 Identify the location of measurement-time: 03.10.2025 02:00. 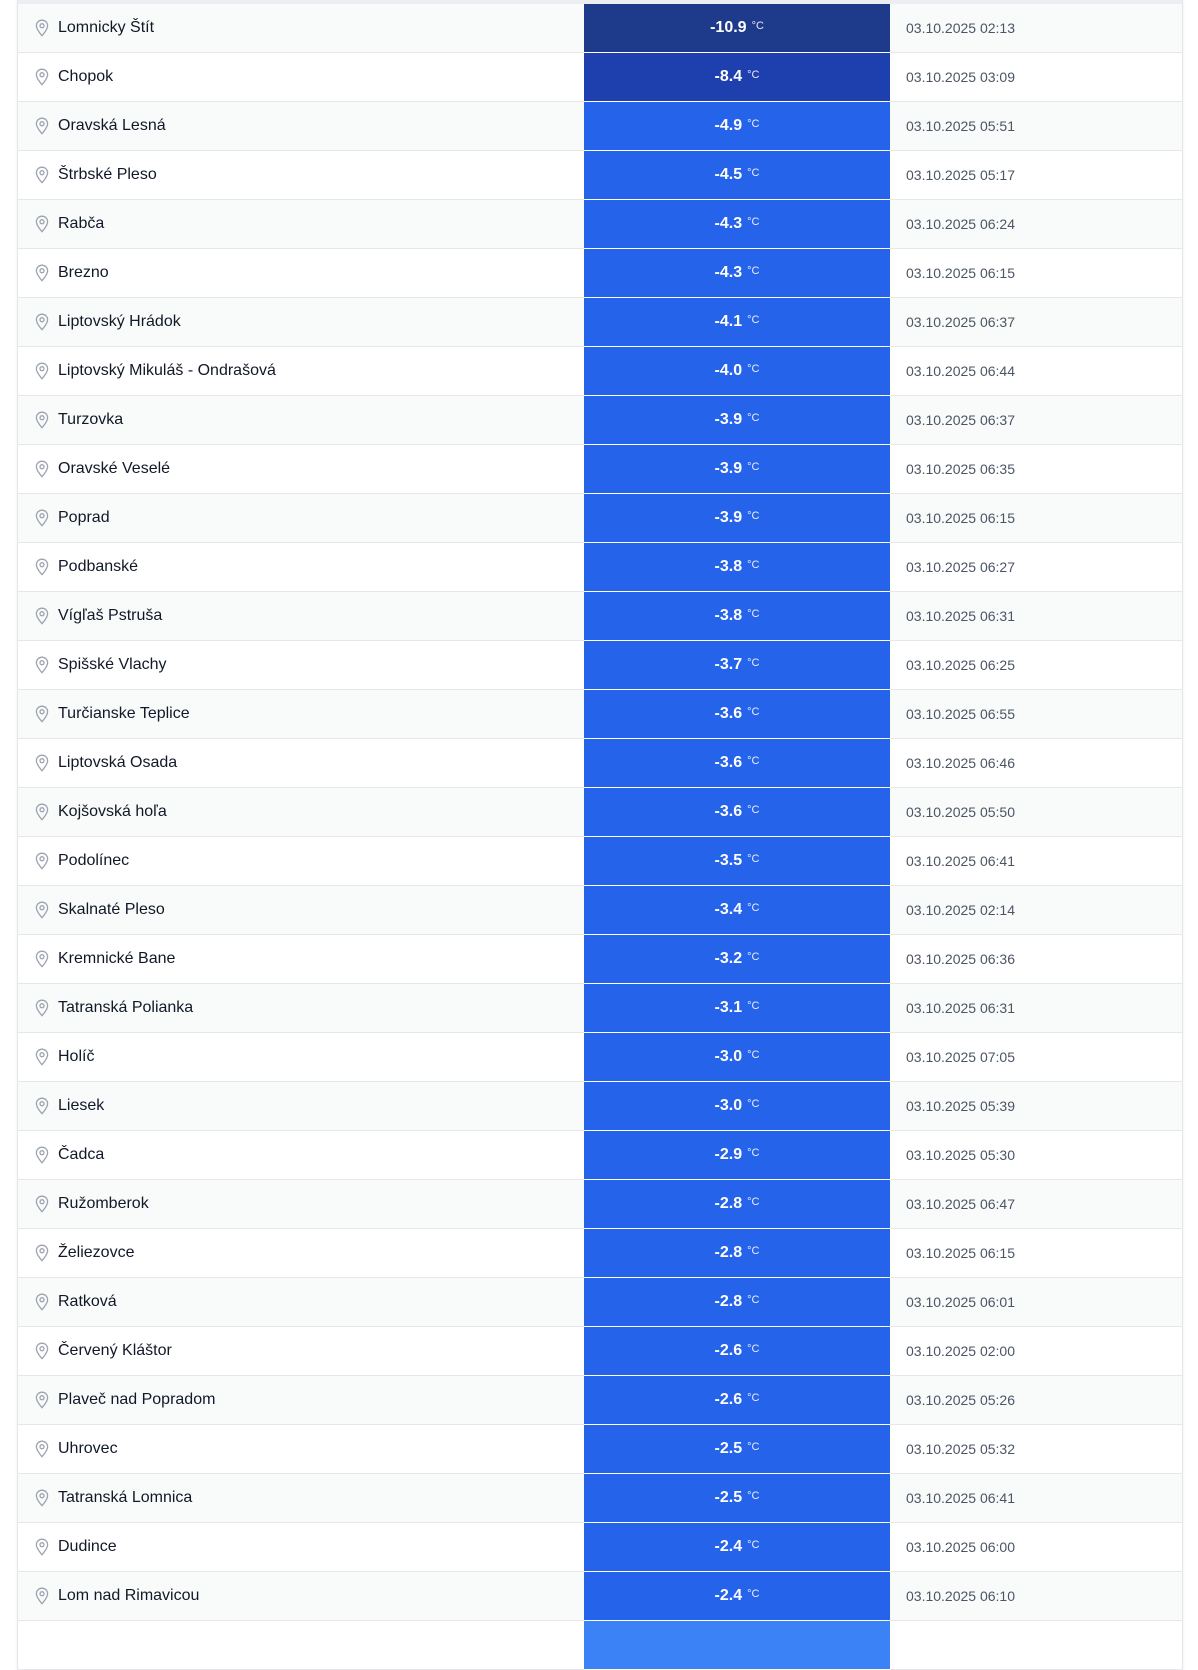
(960, 1351).